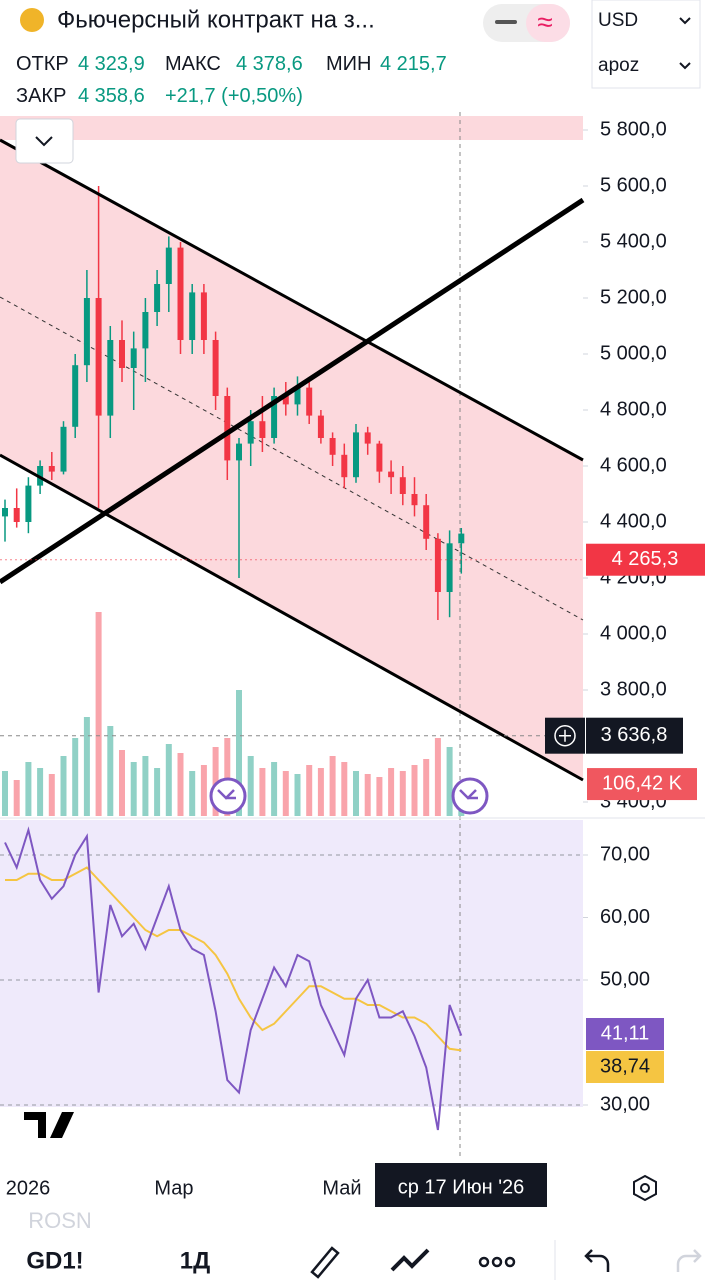 The image size is (705, 1280). I want to click on undo-icon, so click(597, 1260).